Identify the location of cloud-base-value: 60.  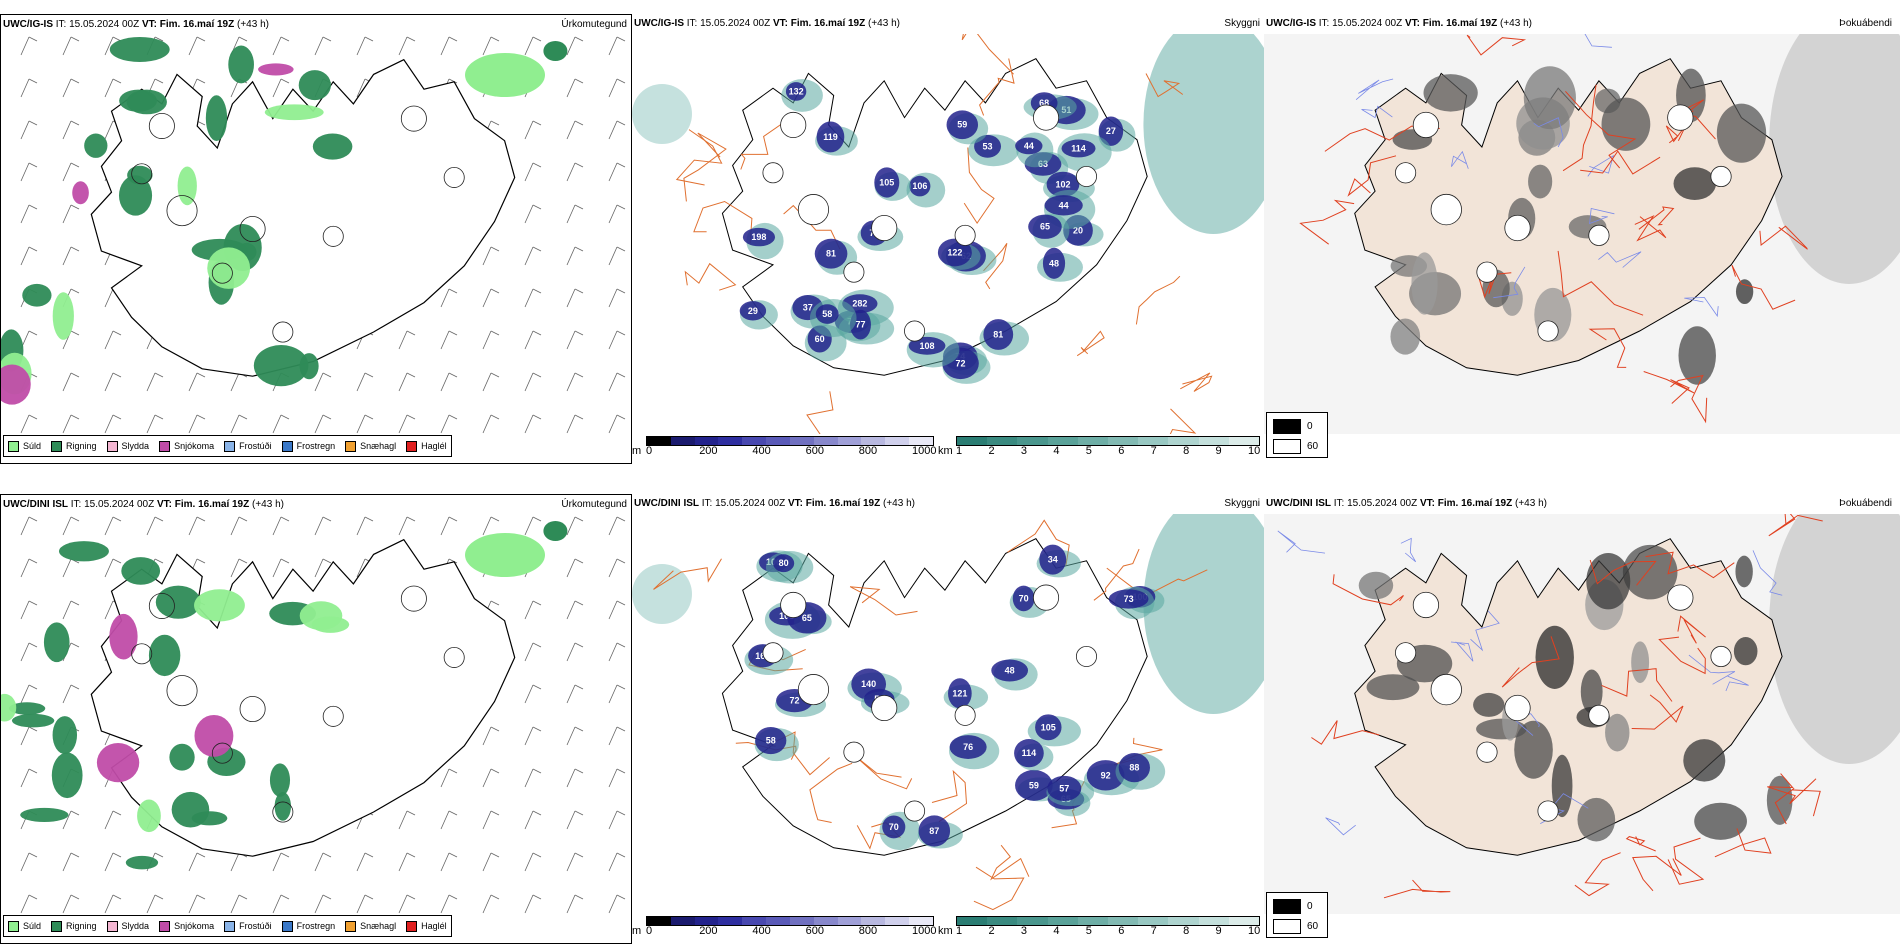
(820, 339).